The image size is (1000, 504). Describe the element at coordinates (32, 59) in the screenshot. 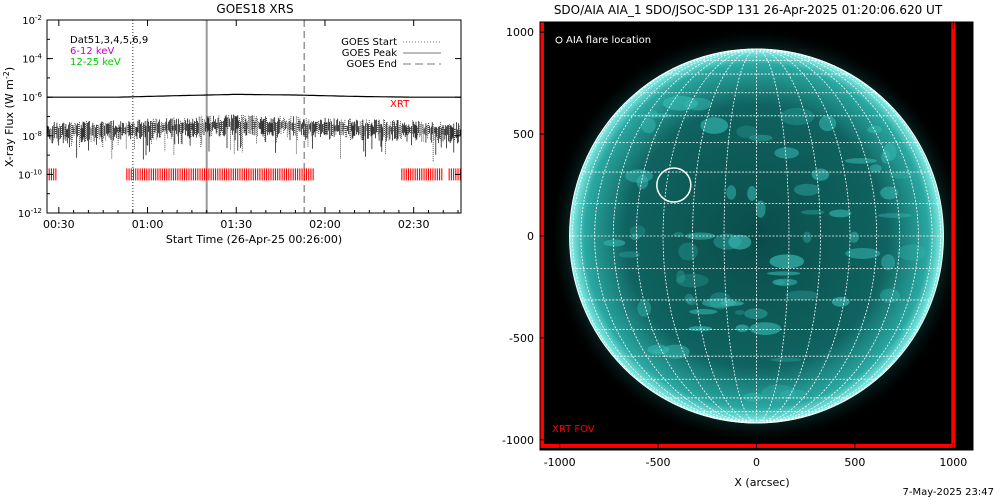

I see `goes-y-tick-label: 10⁻⁴` at that location.